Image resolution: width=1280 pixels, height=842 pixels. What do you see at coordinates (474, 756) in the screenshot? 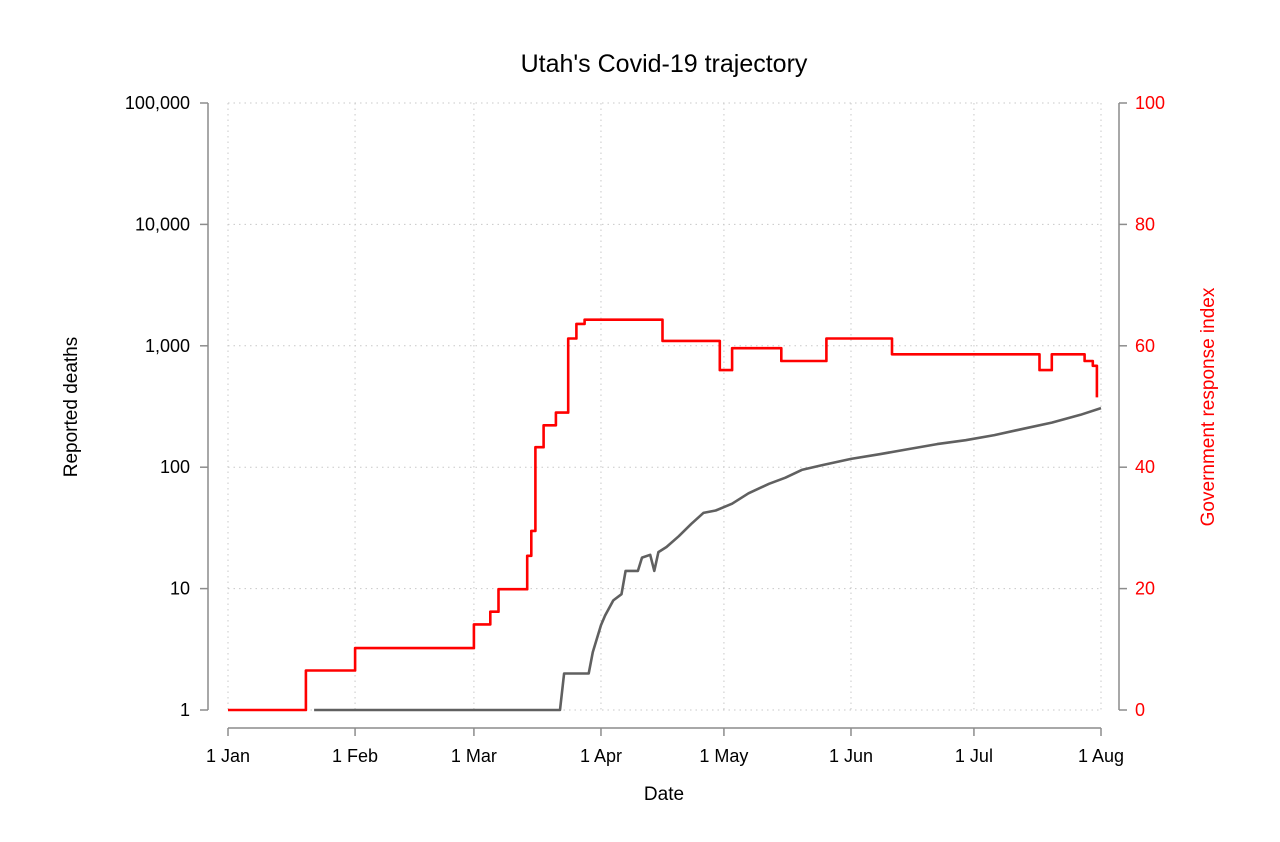
I see `x-axis-tick-label: 1 Mar` at bounding box center [474, 756].